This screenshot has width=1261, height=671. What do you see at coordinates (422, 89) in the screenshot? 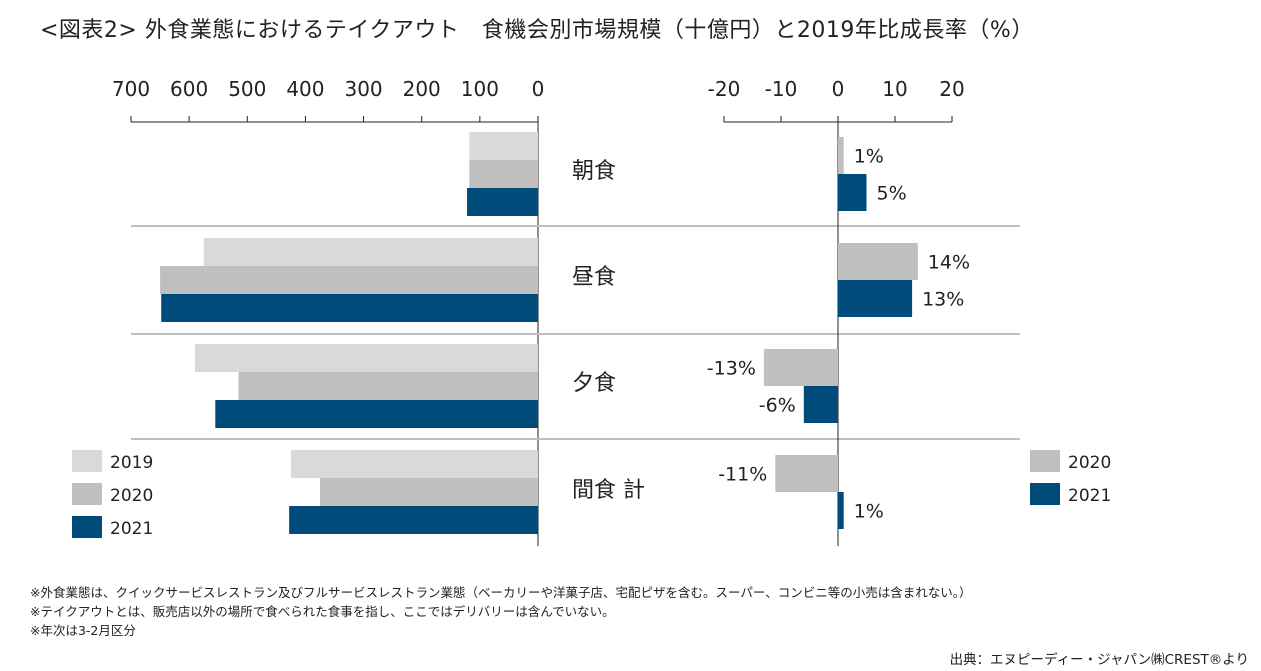
I see `left-tick-label: 200` at bounding box center [422, 89].